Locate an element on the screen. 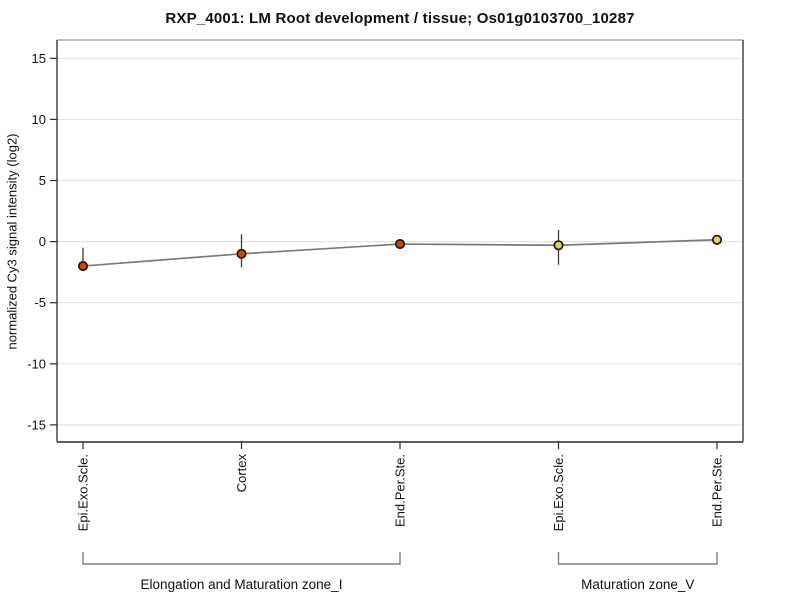 The image size is (800, 600). group-label: Elongation and Maturation zone_I is located at coordinates (242, 584).